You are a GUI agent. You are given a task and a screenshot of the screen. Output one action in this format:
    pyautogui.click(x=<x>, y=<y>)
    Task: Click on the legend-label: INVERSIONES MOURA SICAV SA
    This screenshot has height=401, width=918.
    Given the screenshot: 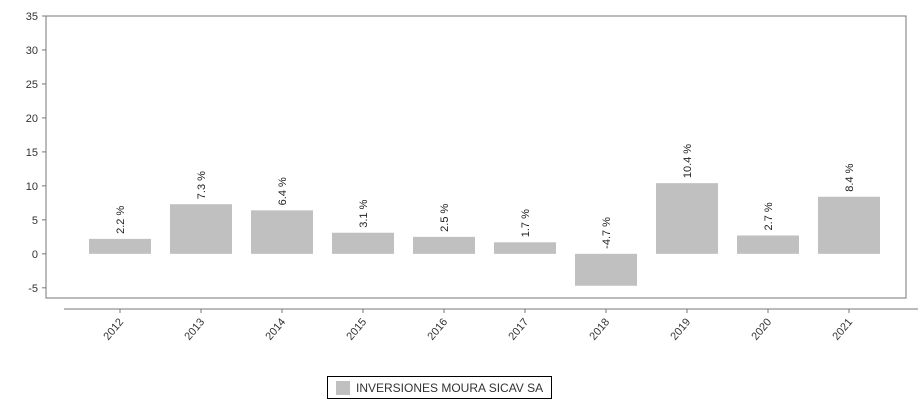 What is the action you would take?
    pyautogui.click(x=450, y=387)
    